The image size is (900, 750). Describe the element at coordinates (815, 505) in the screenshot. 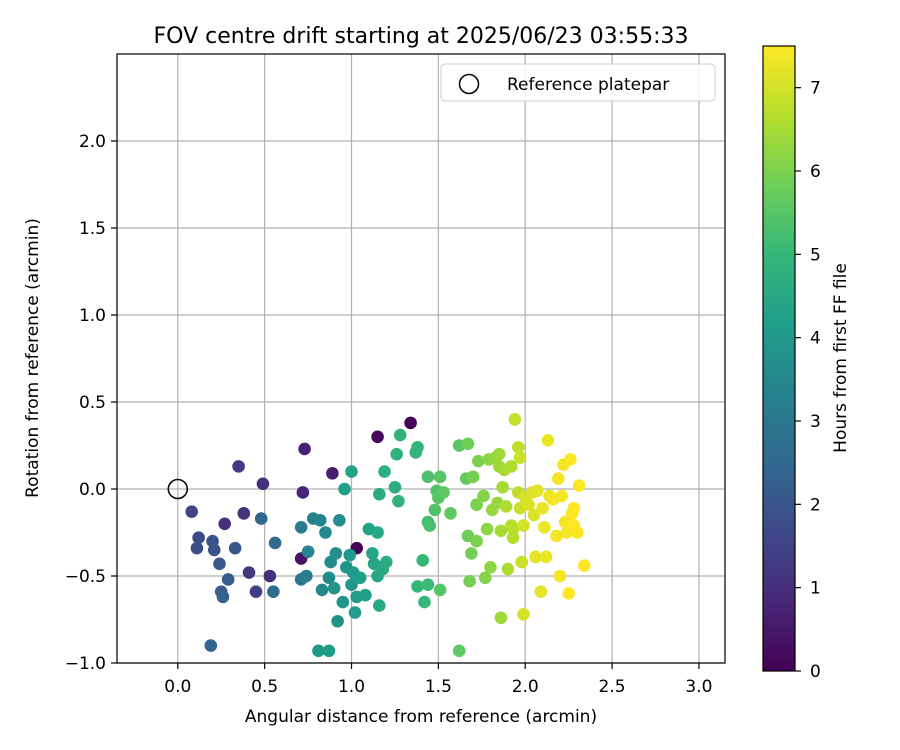

I see `colorbar-tick-label: 2` at that location.